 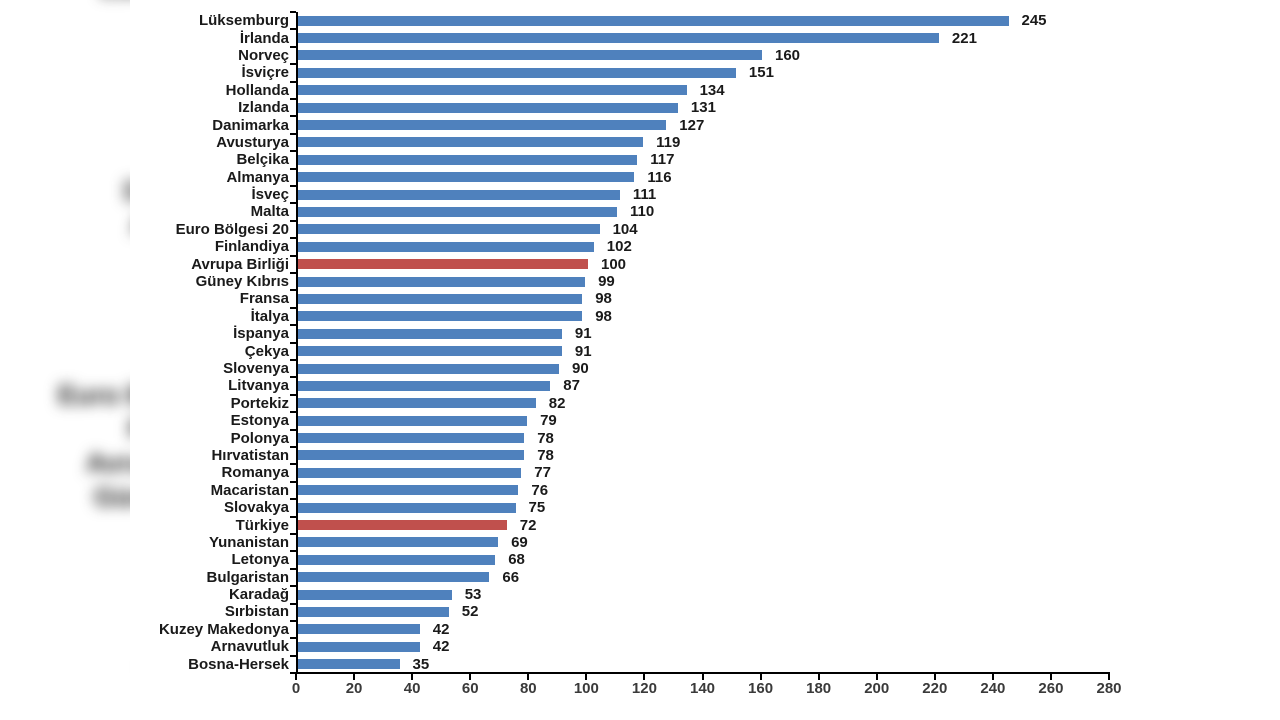 I want to click on bar-track: 119, so click(x=704, y=142).